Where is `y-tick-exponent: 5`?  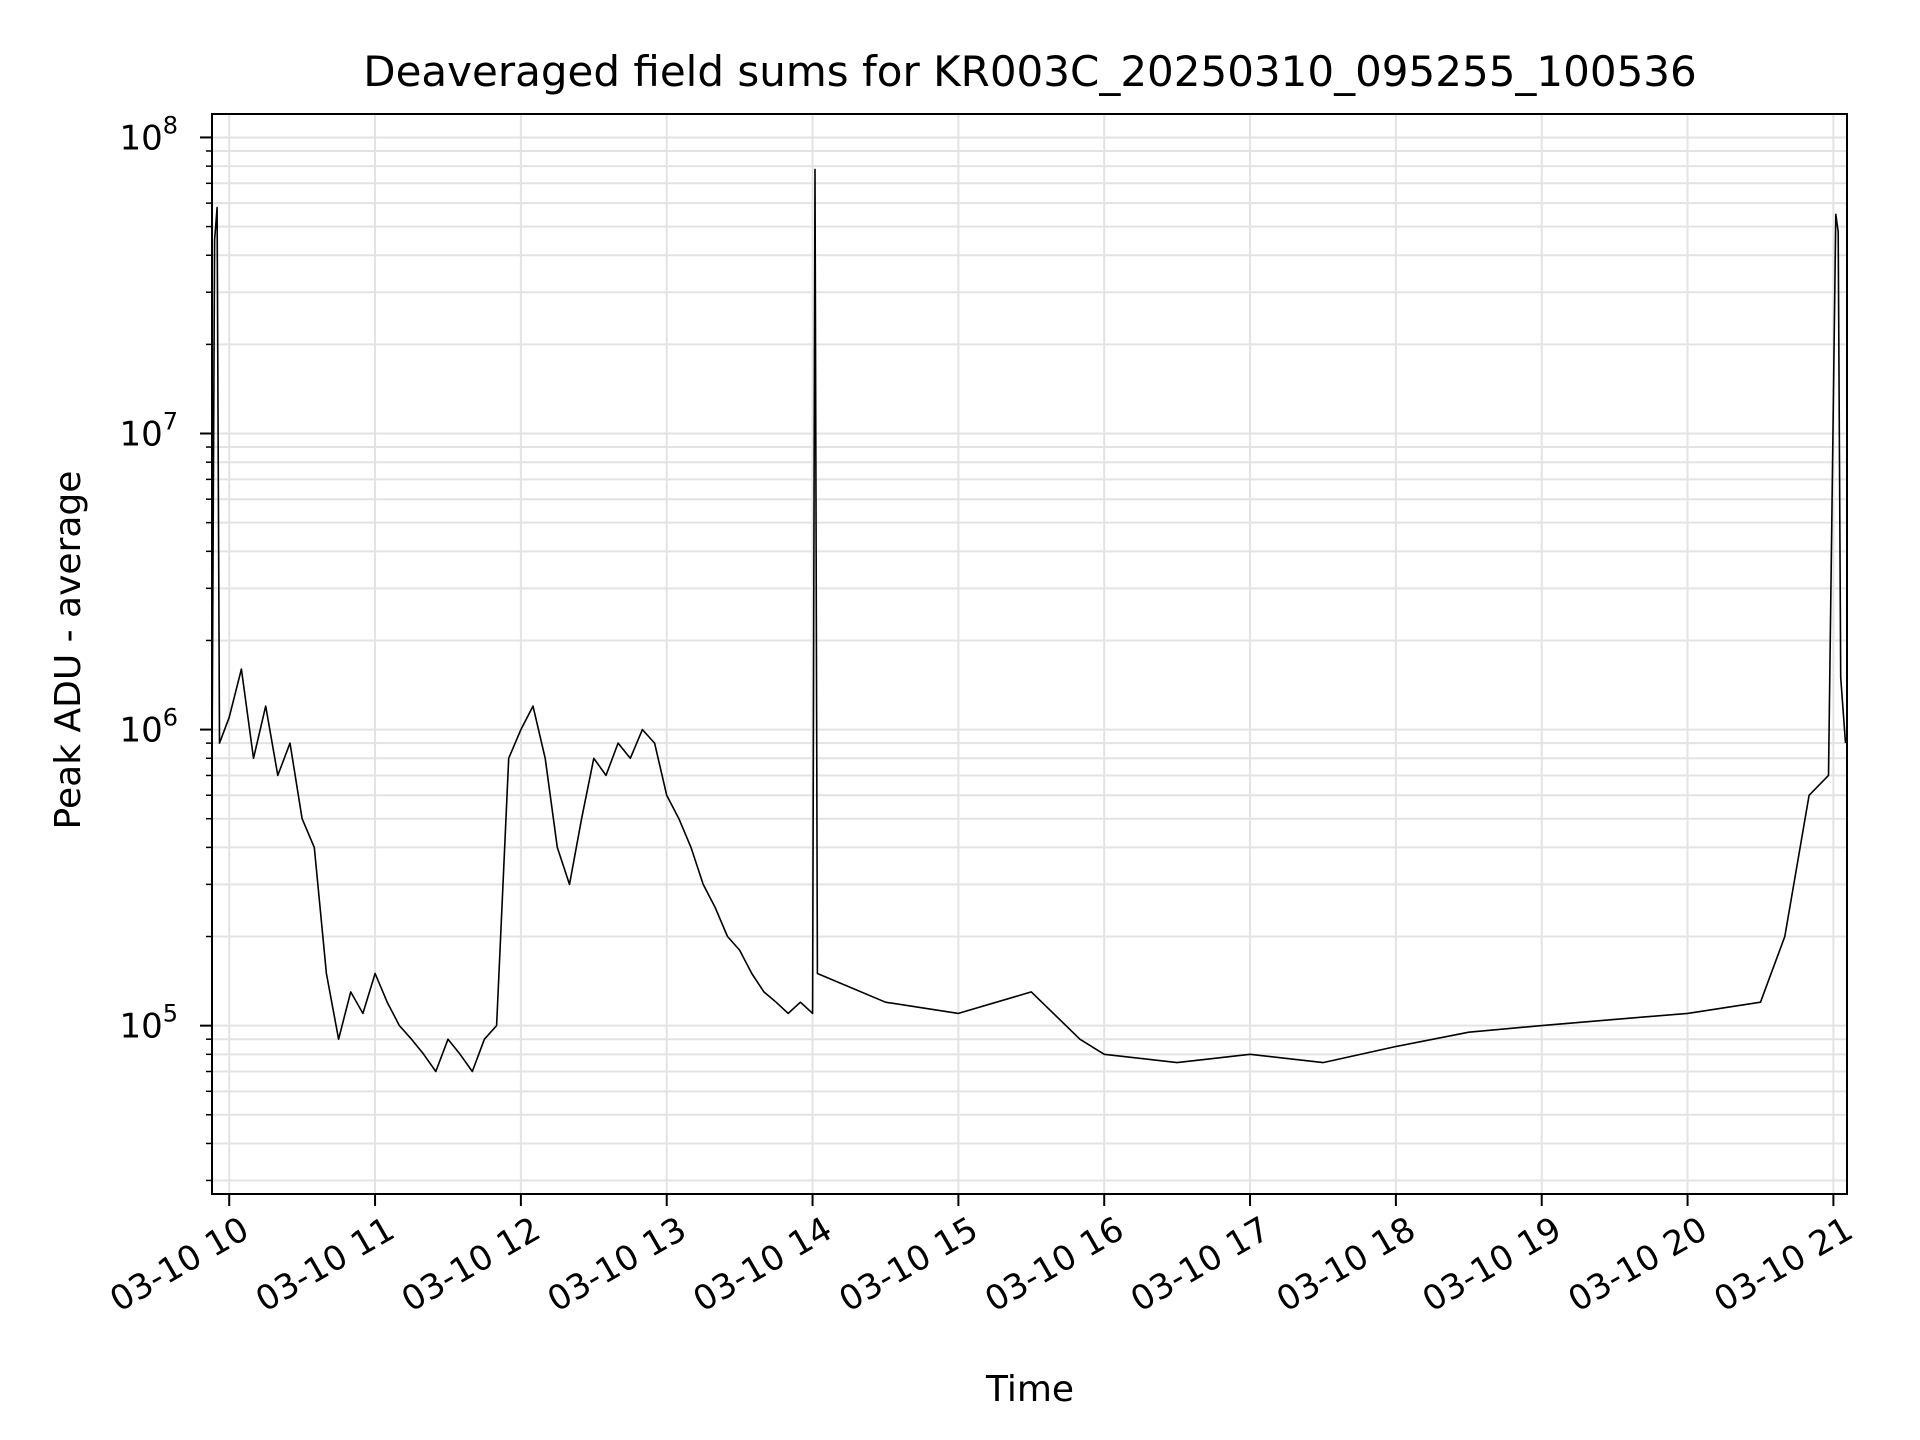 y-tick-exponent: 5 is located at coordinates (170, 1014).